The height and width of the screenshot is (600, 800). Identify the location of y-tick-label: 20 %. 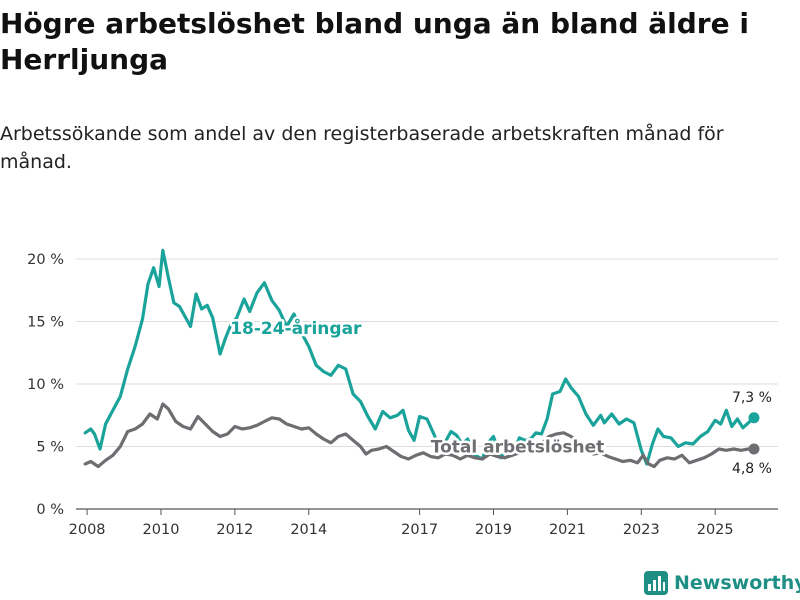
(45, 260).